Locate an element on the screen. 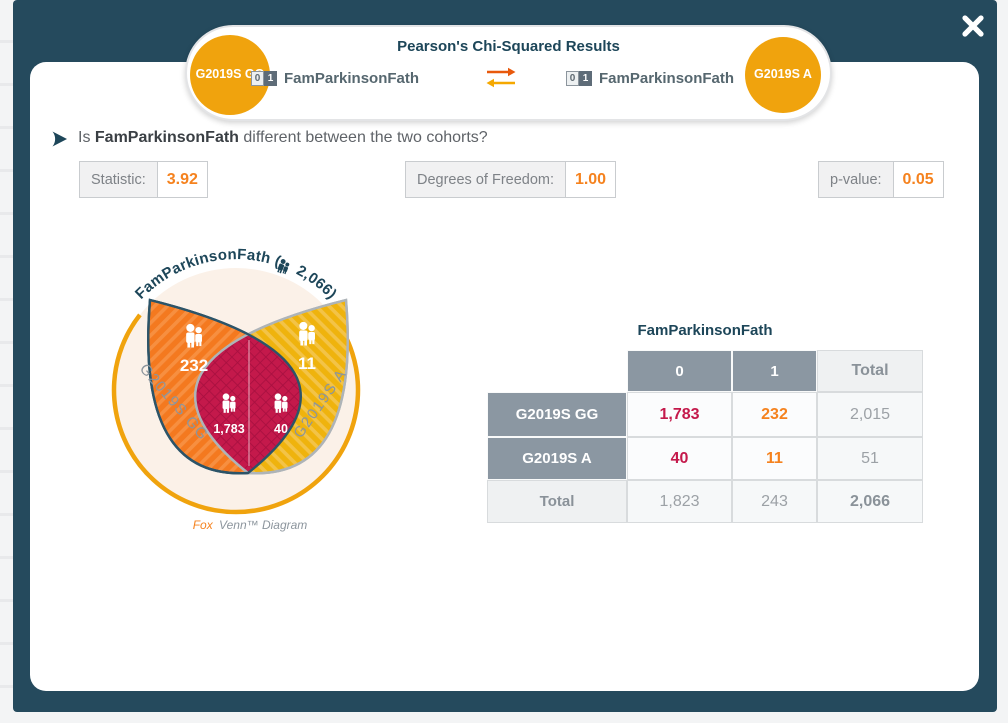 The width and height of the screenshot is (1008, 723). statistic-label: Statistic: is located at coordinates (118, 179).